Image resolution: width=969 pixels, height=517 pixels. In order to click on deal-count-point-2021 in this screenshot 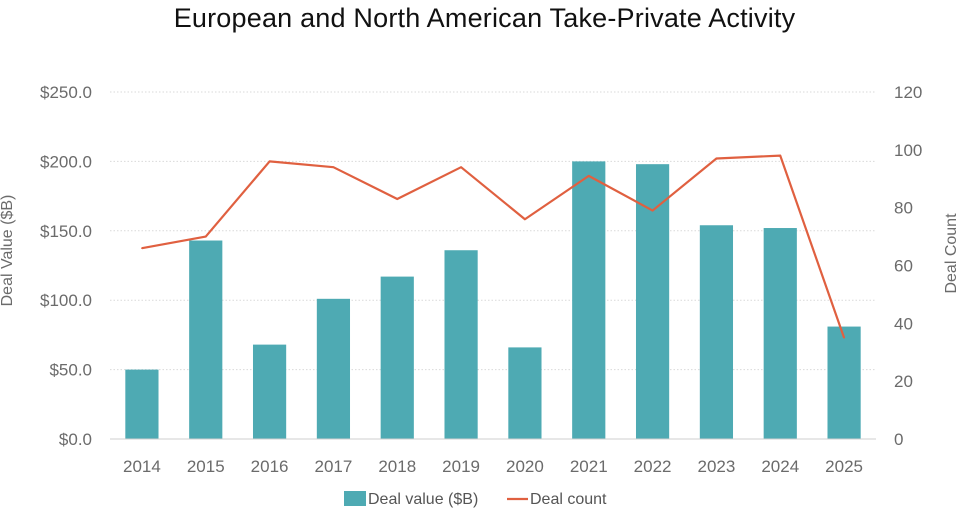, I will do `click(588, 176)`.